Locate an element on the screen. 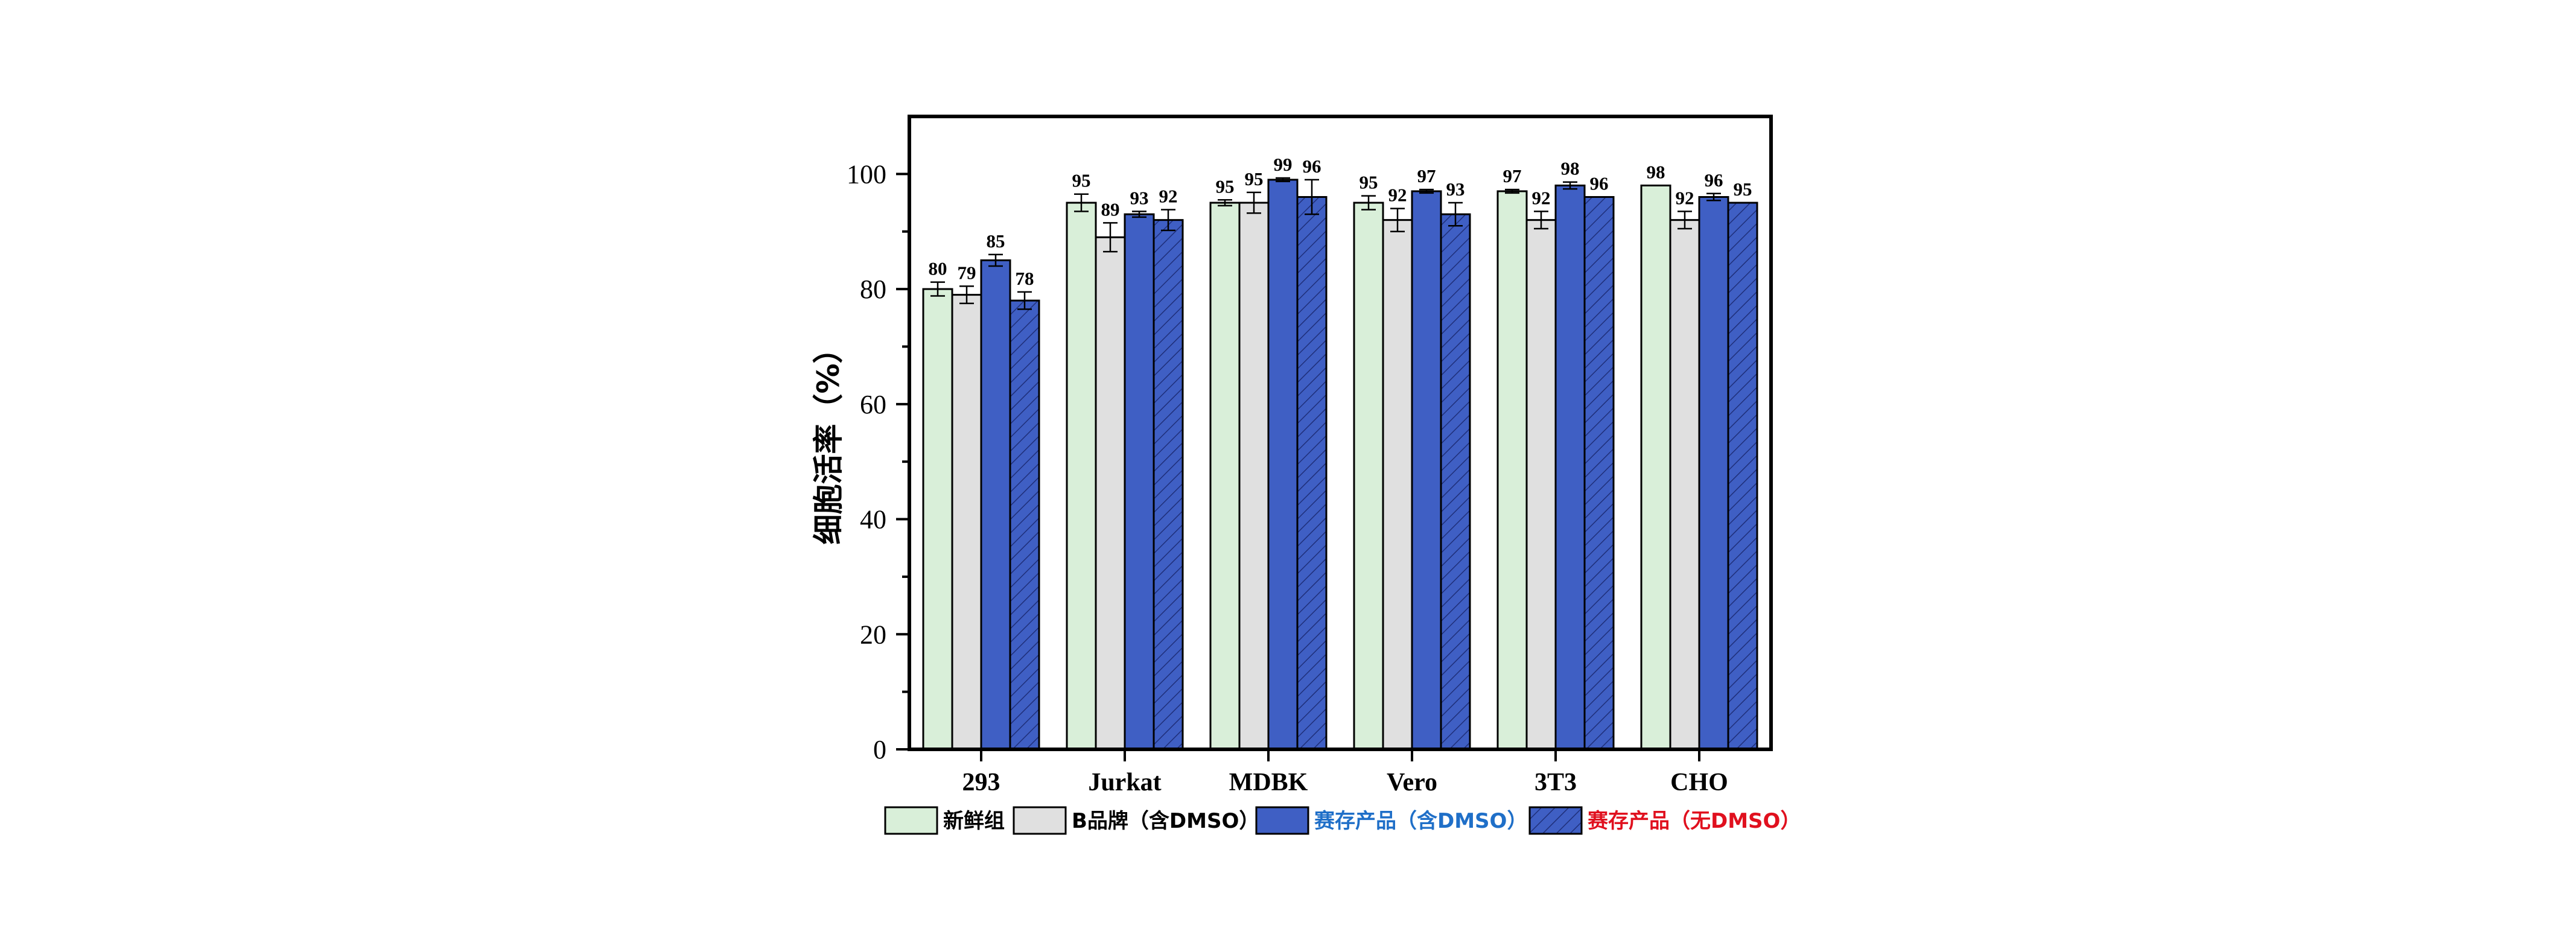 The width and height of the screenshot is (2576, 943). y-axis-title: 细胞活率（%） is located at coordinates (829, 438).